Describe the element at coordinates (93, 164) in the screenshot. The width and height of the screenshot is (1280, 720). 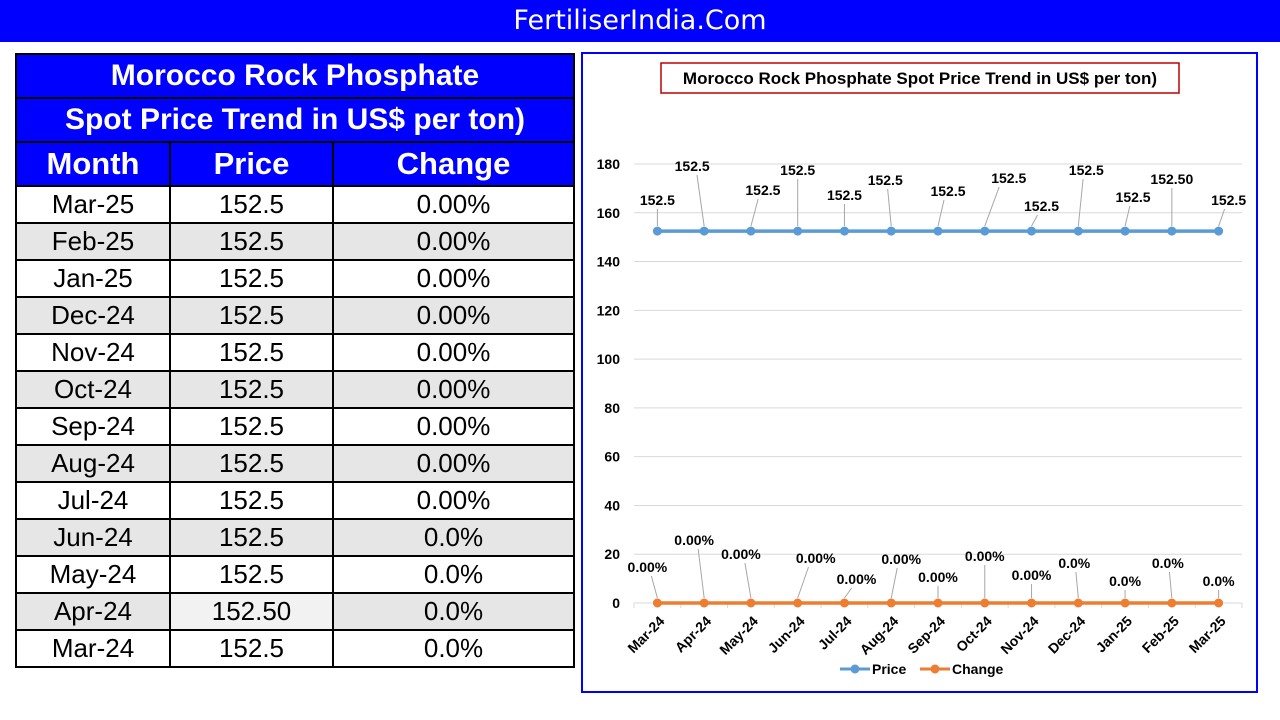
I see `column-header-month: Month` at that location.